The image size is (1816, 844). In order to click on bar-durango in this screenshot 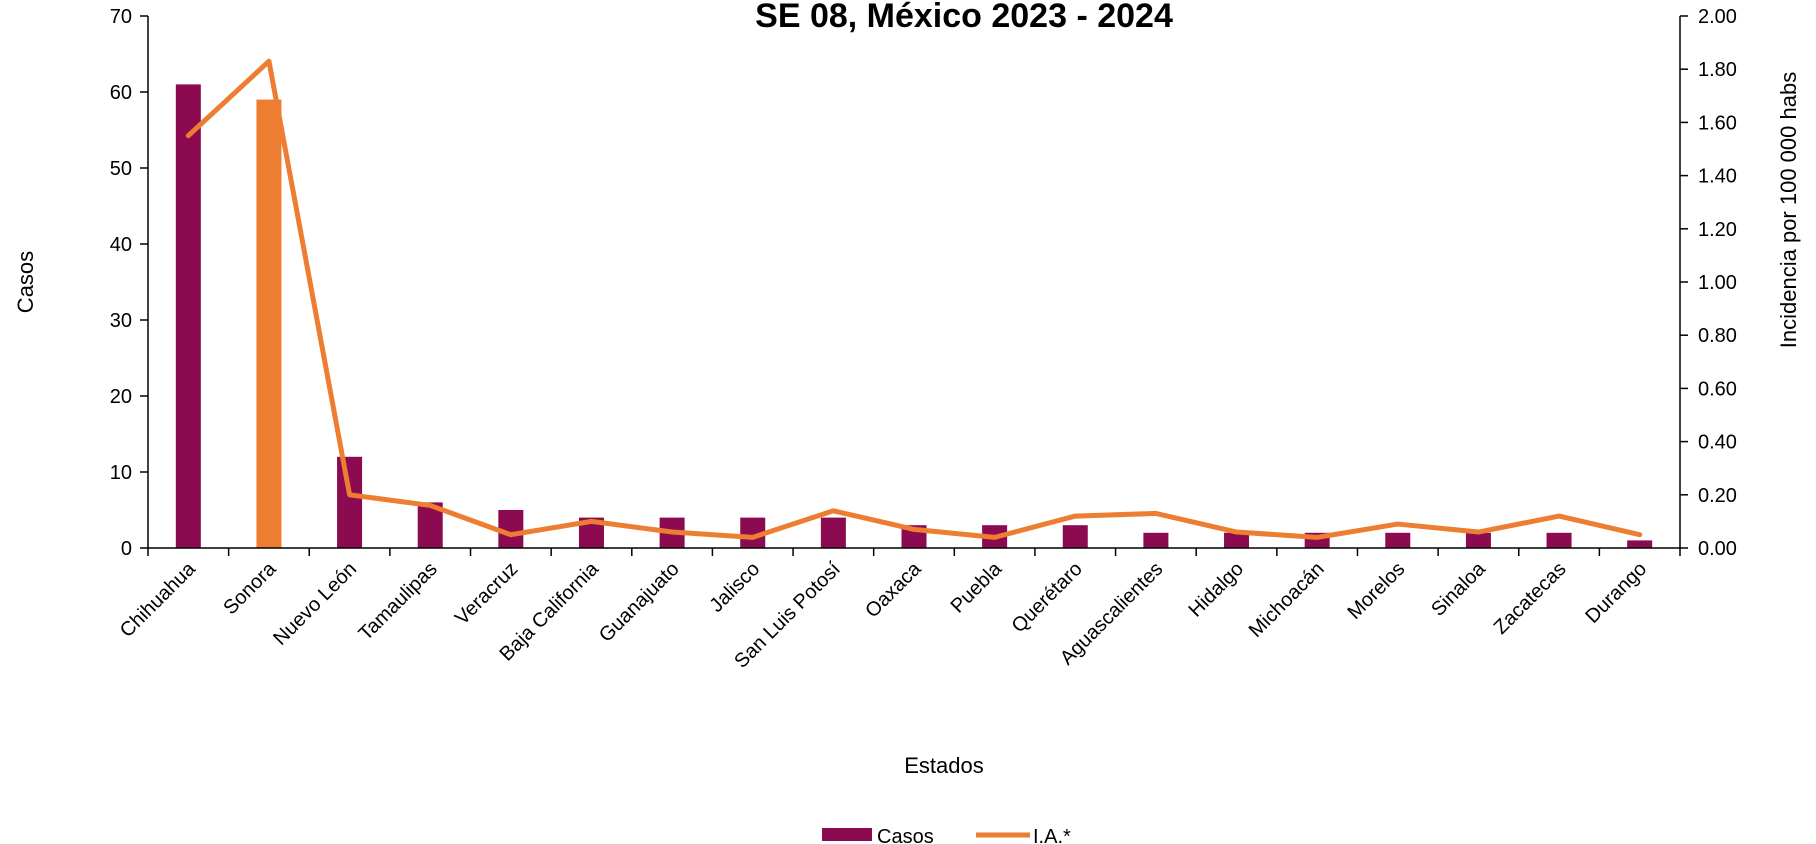, I will do `click(1640, 544)`.